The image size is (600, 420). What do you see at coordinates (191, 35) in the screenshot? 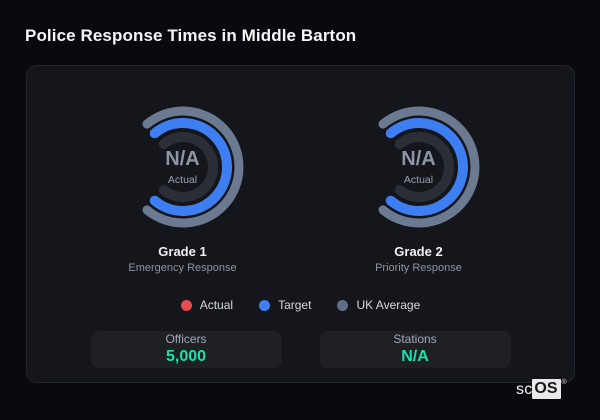
I see `page-title: Police Response Times in Middle Barton` at bounding box center [191, 35].